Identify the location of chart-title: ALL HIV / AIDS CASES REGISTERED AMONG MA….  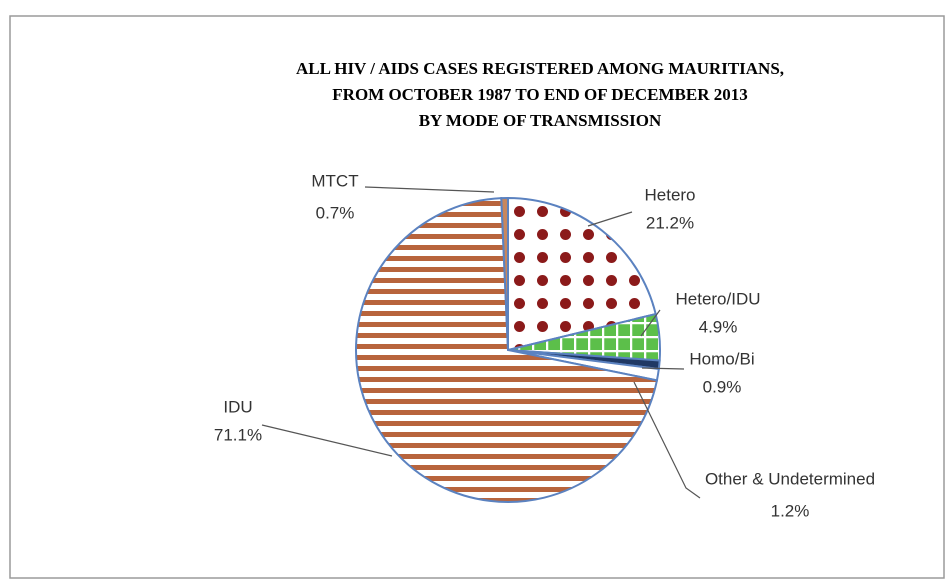
(540, 68).